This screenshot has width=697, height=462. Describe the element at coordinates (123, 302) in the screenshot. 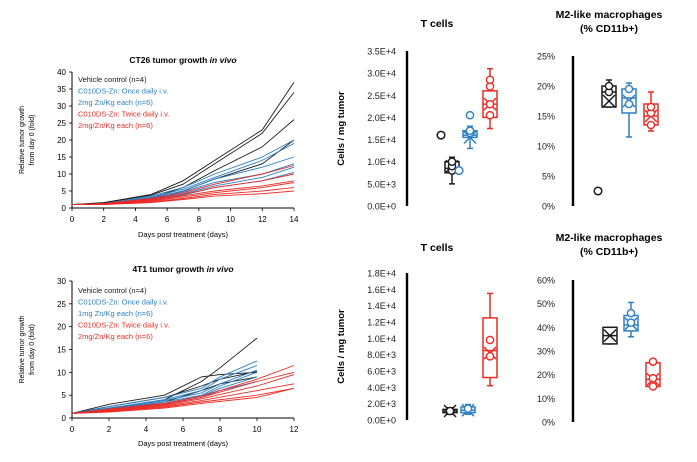

I see `legend-entry-once: C010DS-Zn: Once daily i.v.` at that location.